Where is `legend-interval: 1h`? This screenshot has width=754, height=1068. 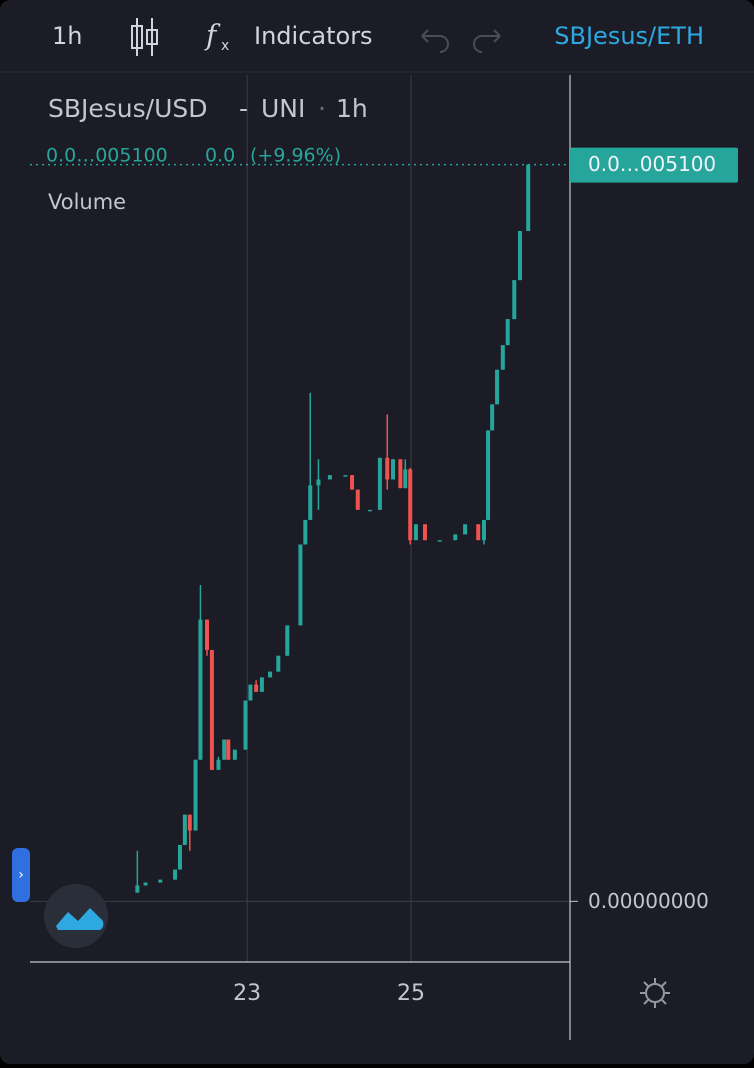
legend-interval: 1h is located at coordinates (352, 108).